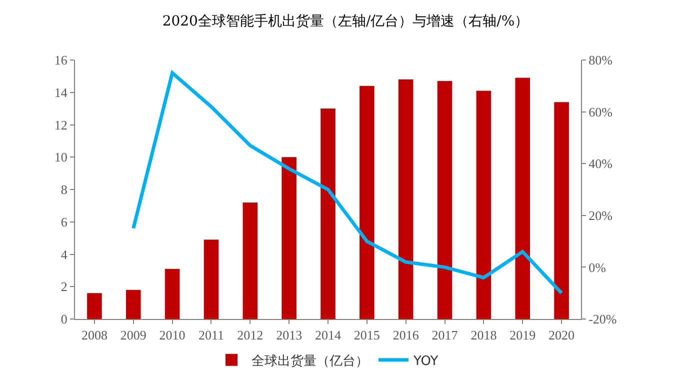 This screenshot has width=691, height=389. What do you see at coordinates (523, 335) in the screenshot?
I see `x-tick-label: 2019` at bounding box center [523, 335].